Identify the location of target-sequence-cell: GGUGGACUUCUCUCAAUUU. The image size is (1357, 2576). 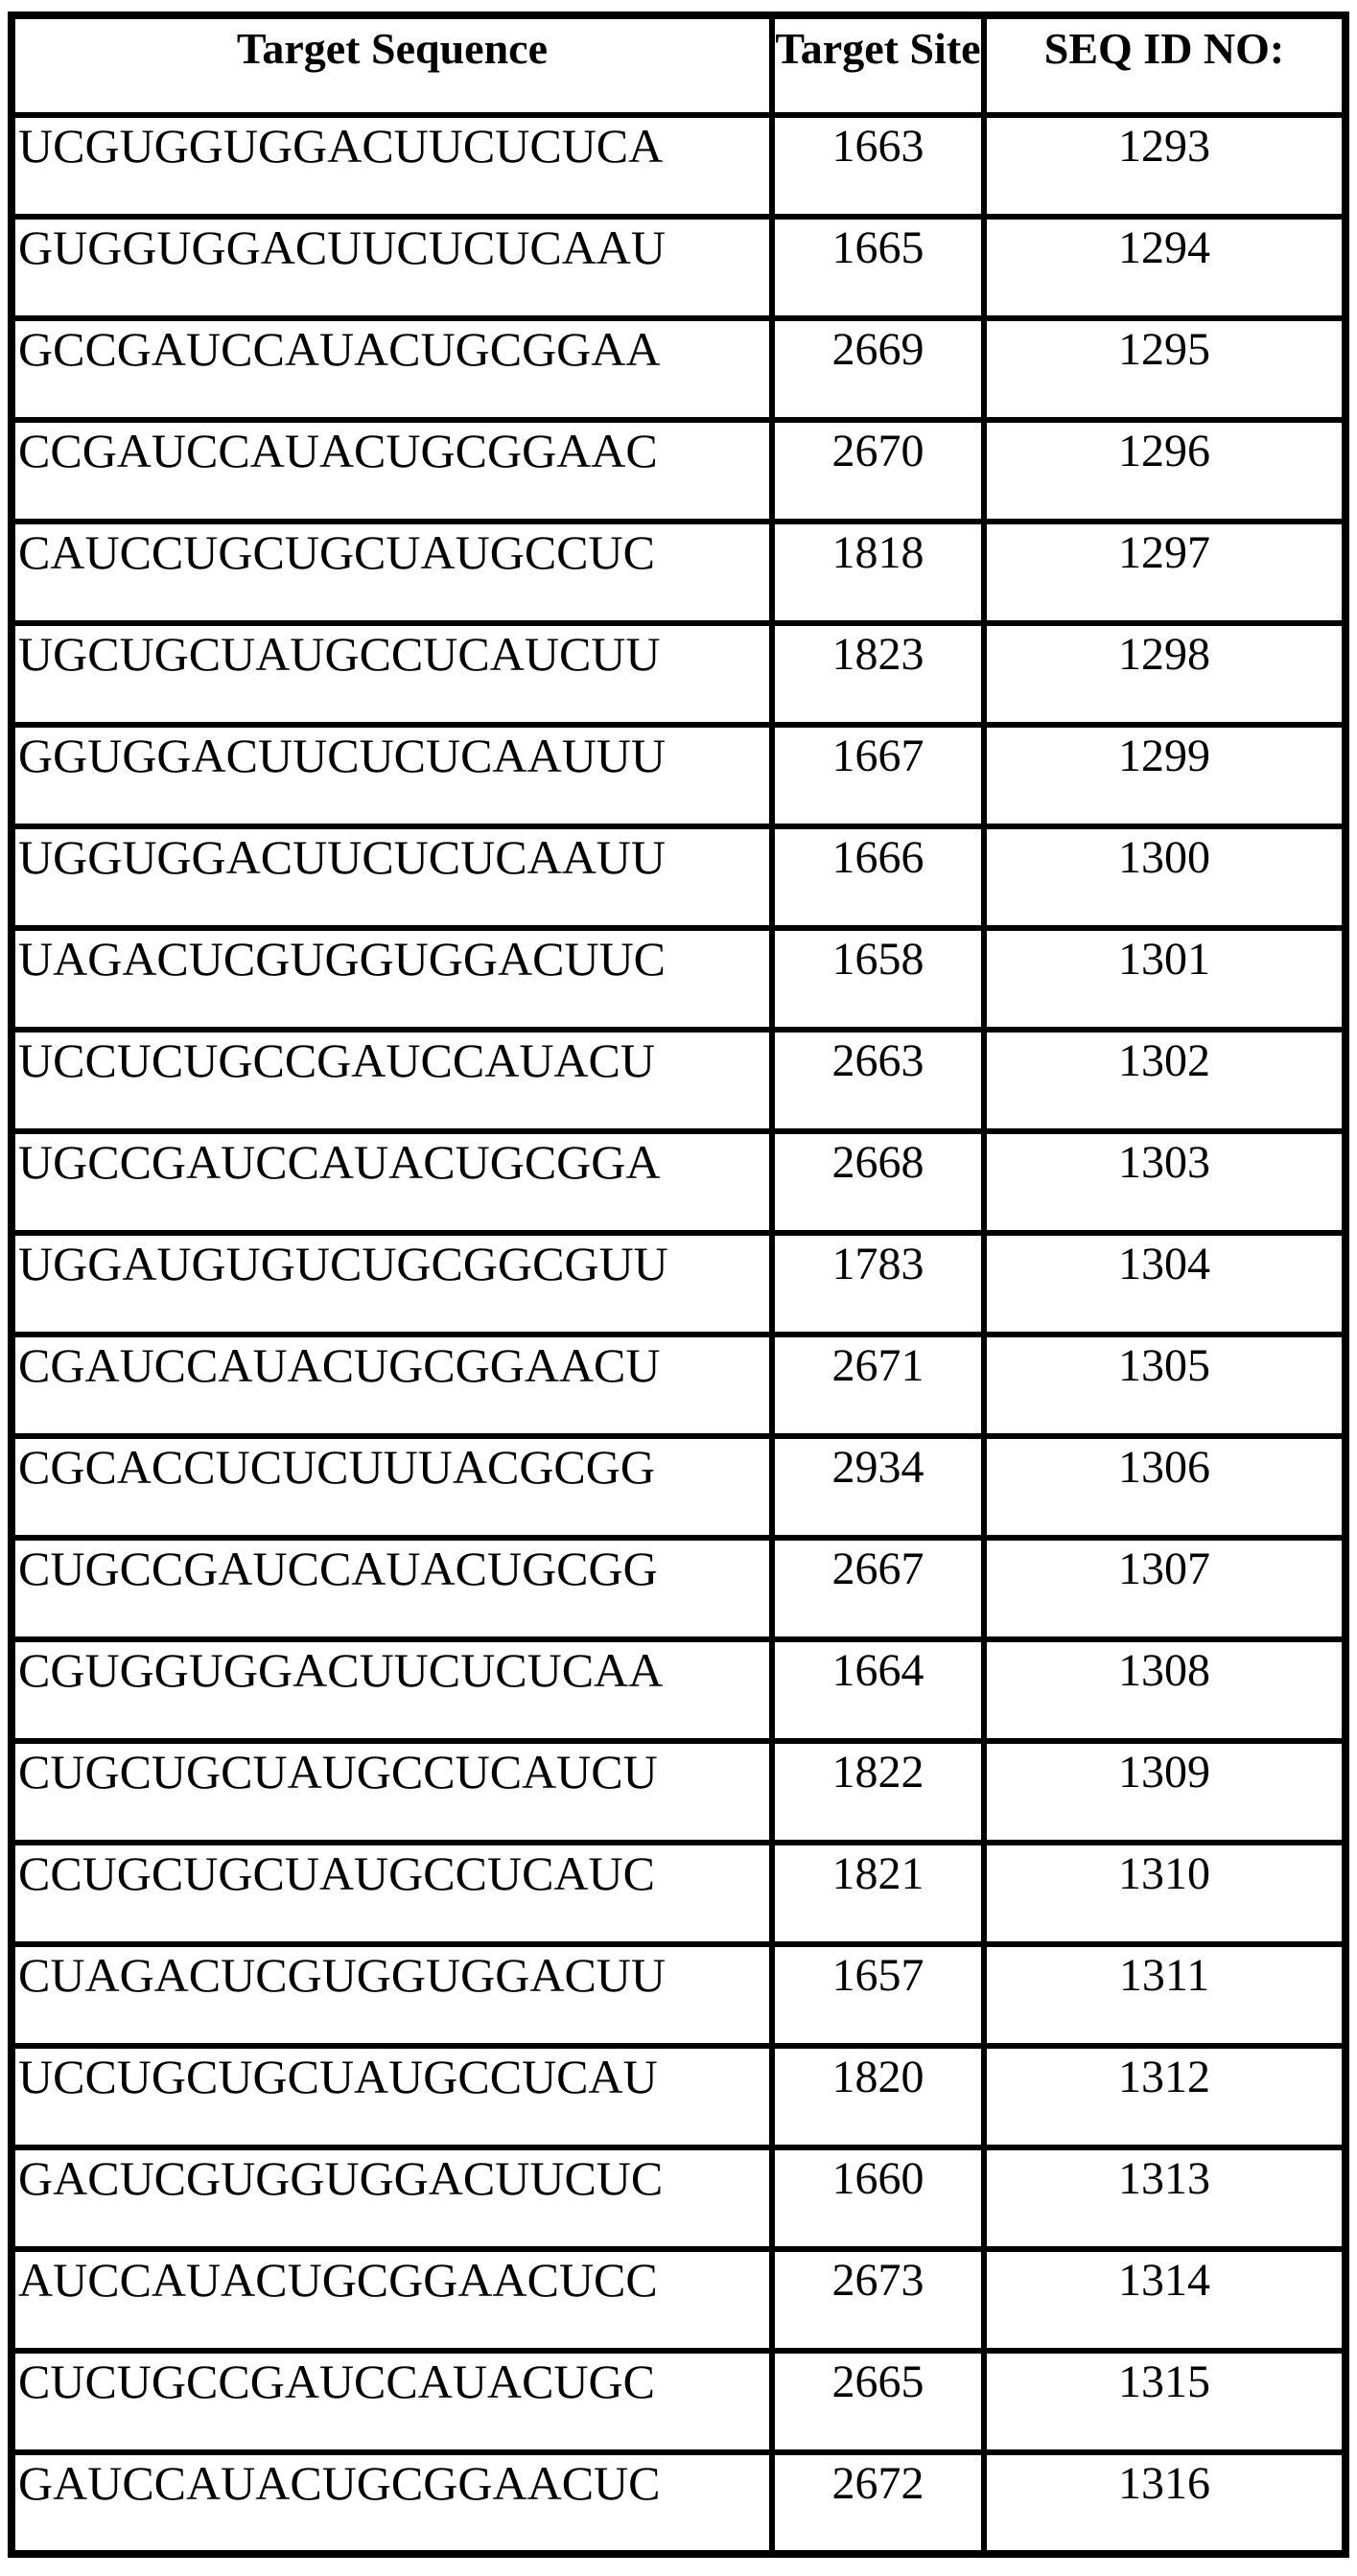
(392, 776).